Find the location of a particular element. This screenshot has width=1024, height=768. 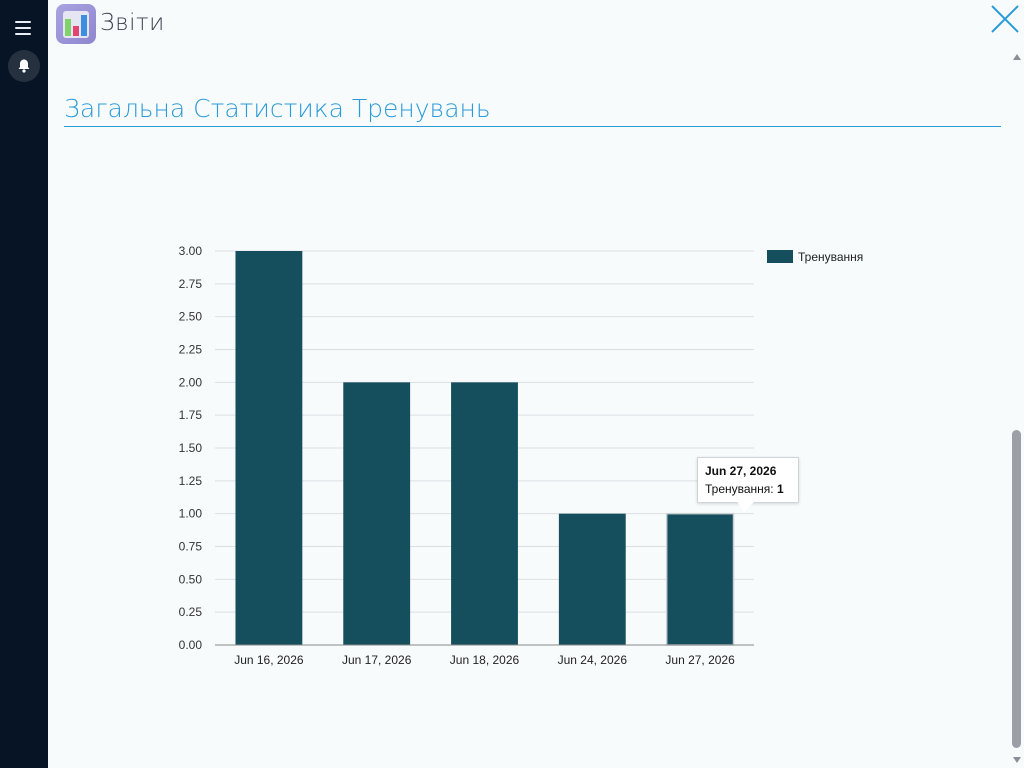

x-tick-label: Jun 18, 2026 is located at coordinates (485, 660).